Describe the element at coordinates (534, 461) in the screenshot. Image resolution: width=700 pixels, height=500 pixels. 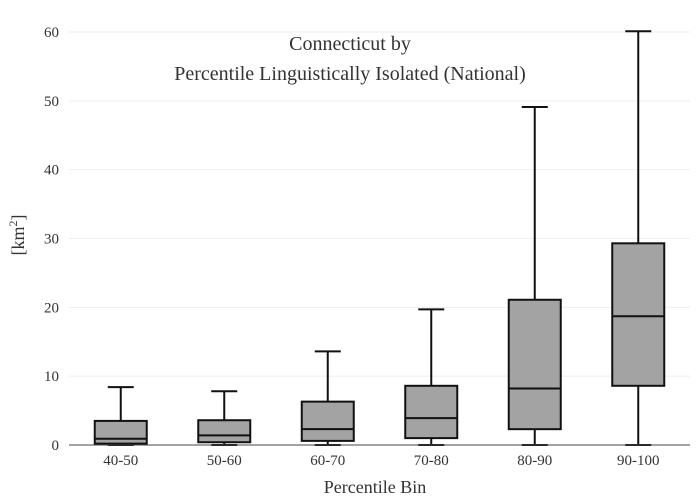
I see `x-tick-label-80-90: 80-90` at that location.